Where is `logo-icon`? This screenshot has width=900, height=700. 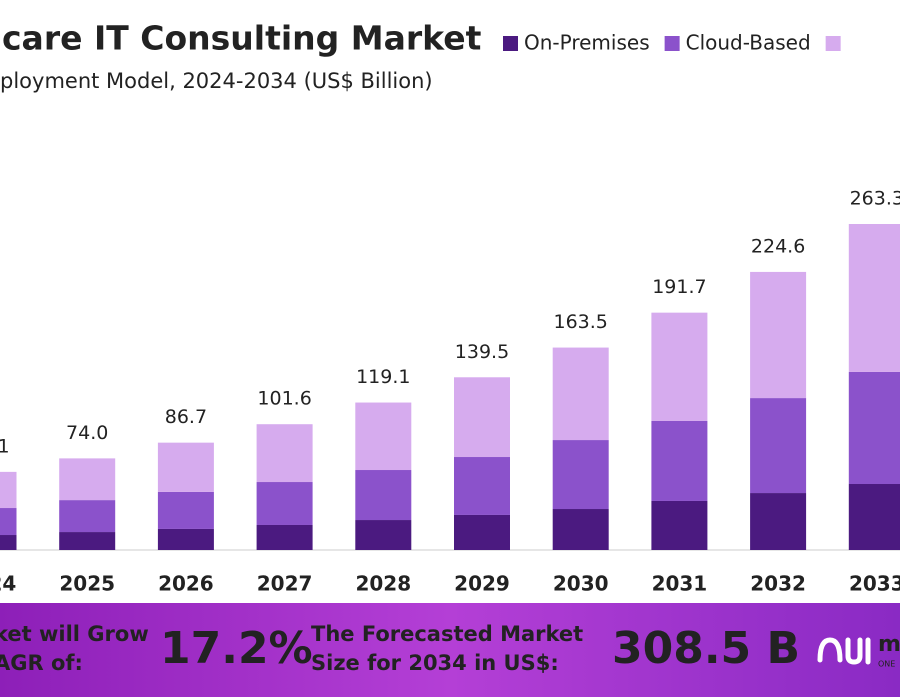 logo-icon is located at coordinates (844, 651).